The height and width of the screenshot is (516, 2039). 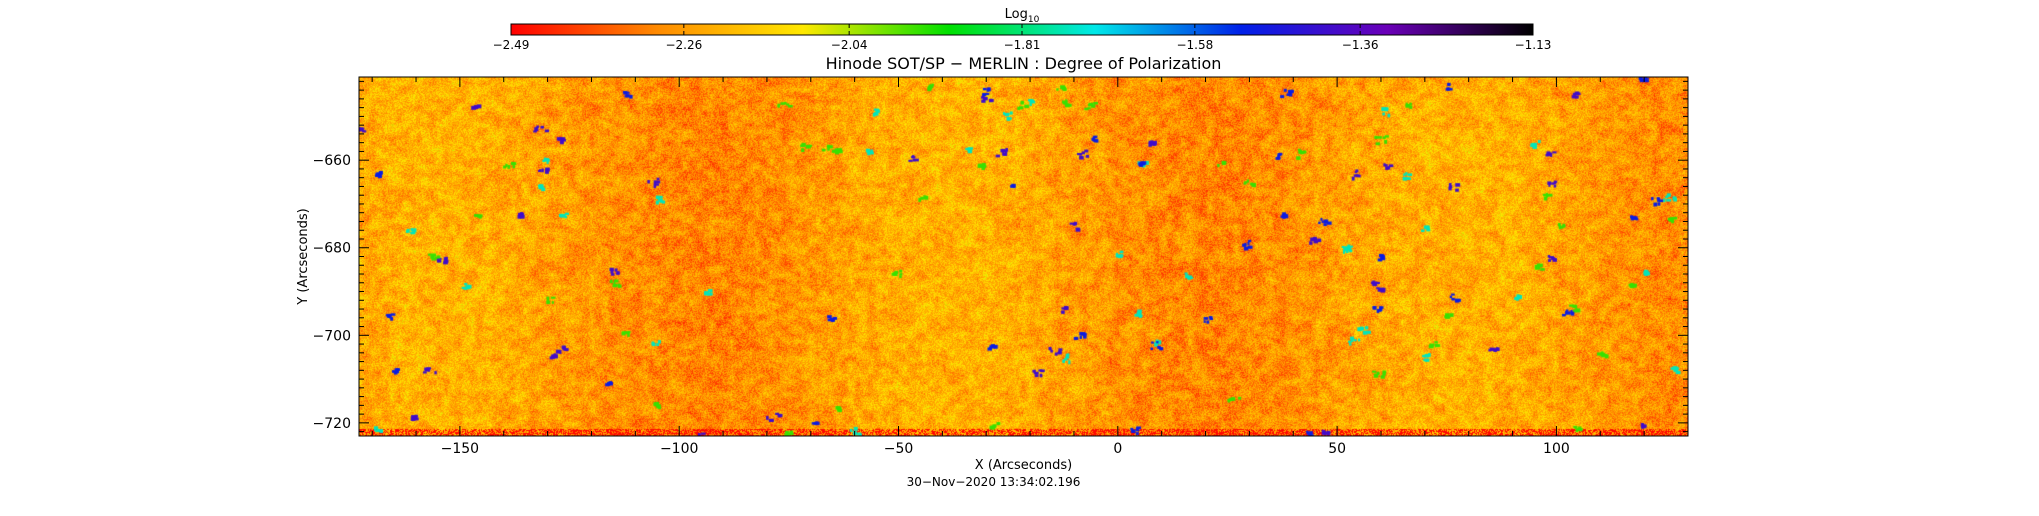 What do you see at coordinates (1360, 45) in the screenshot?
I see `colorbar-tick-label: −1.36` at bounding box center [1360, 45].